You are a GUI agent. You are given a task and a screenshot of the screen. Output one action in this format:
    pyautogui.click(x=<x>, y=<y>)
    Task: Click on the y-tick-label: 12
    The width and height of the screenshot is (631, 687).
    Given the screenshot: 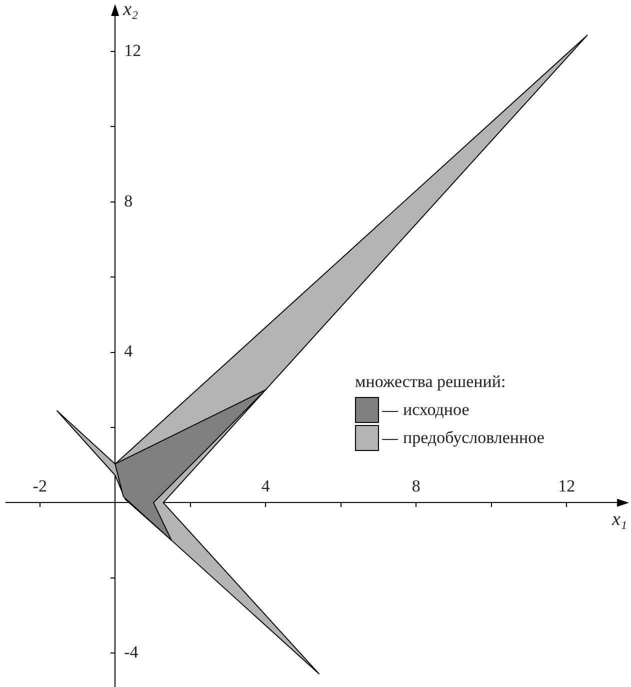 What is the action you would take?
    pyautogui.click(x=133, y=50)
    